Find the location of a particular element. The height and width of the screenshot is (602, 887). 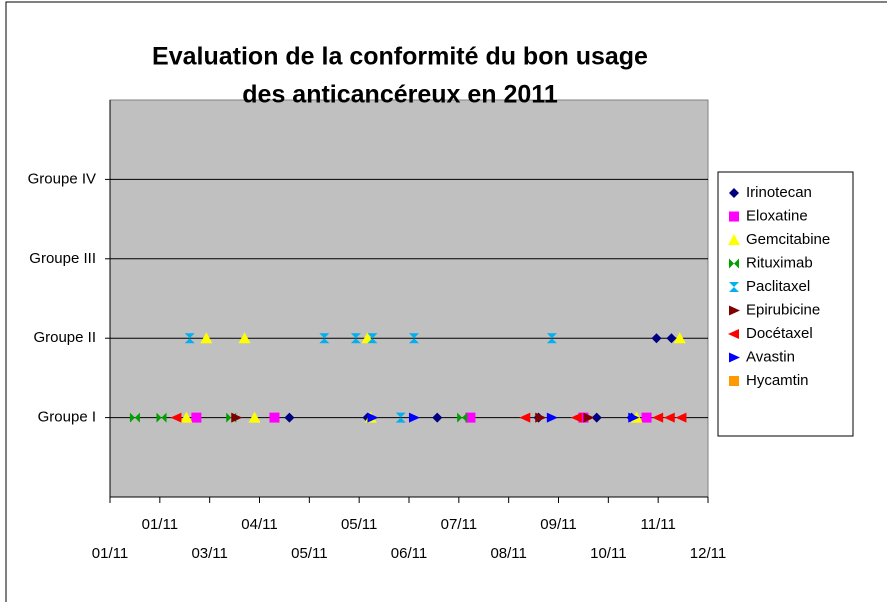

legend-box is located at coordinates (785, 304).